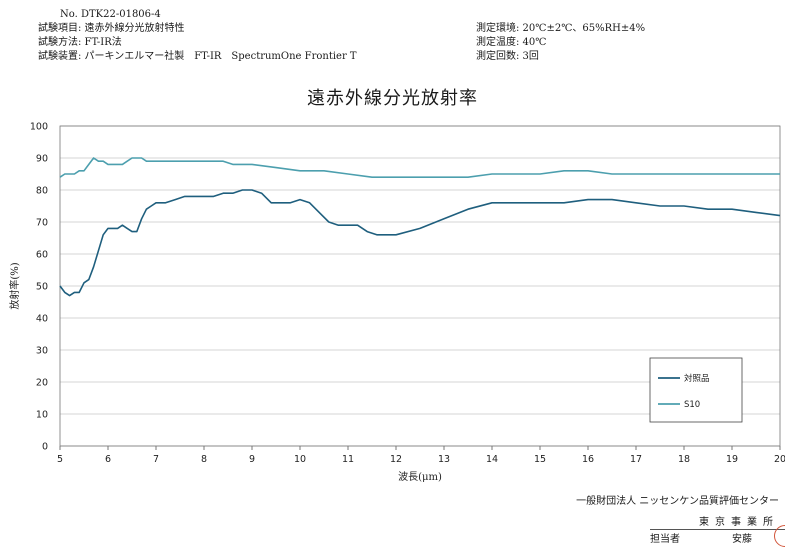  Describe the element at coordinates (588, 459) in the screenshot. I see `x-tick-label: 16` at that location.